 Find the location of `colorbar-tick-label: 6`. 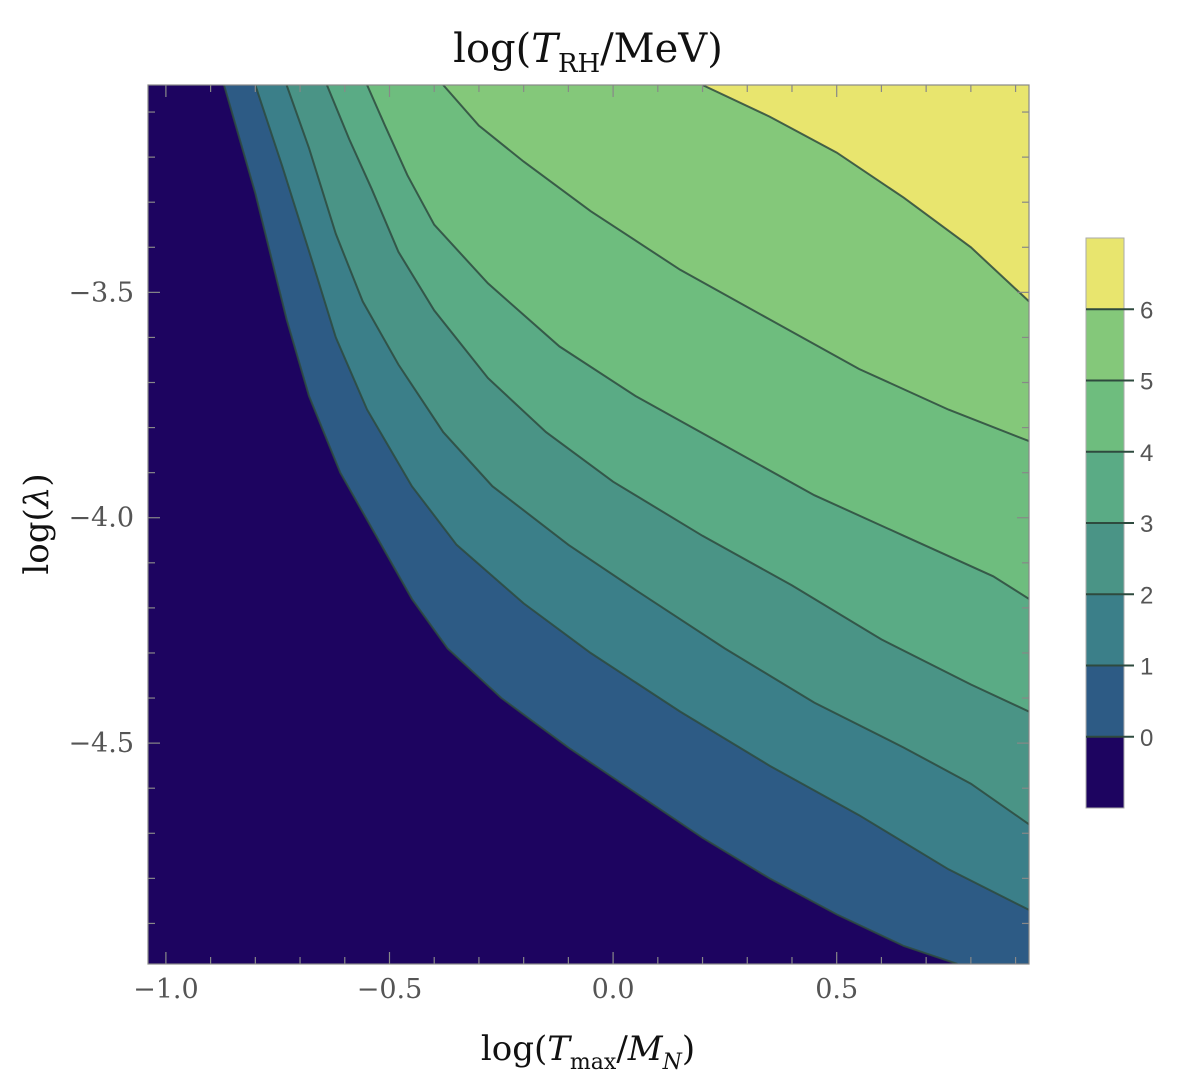

colorbar-tick-label: 6 is located at coordinates (1146, 310).